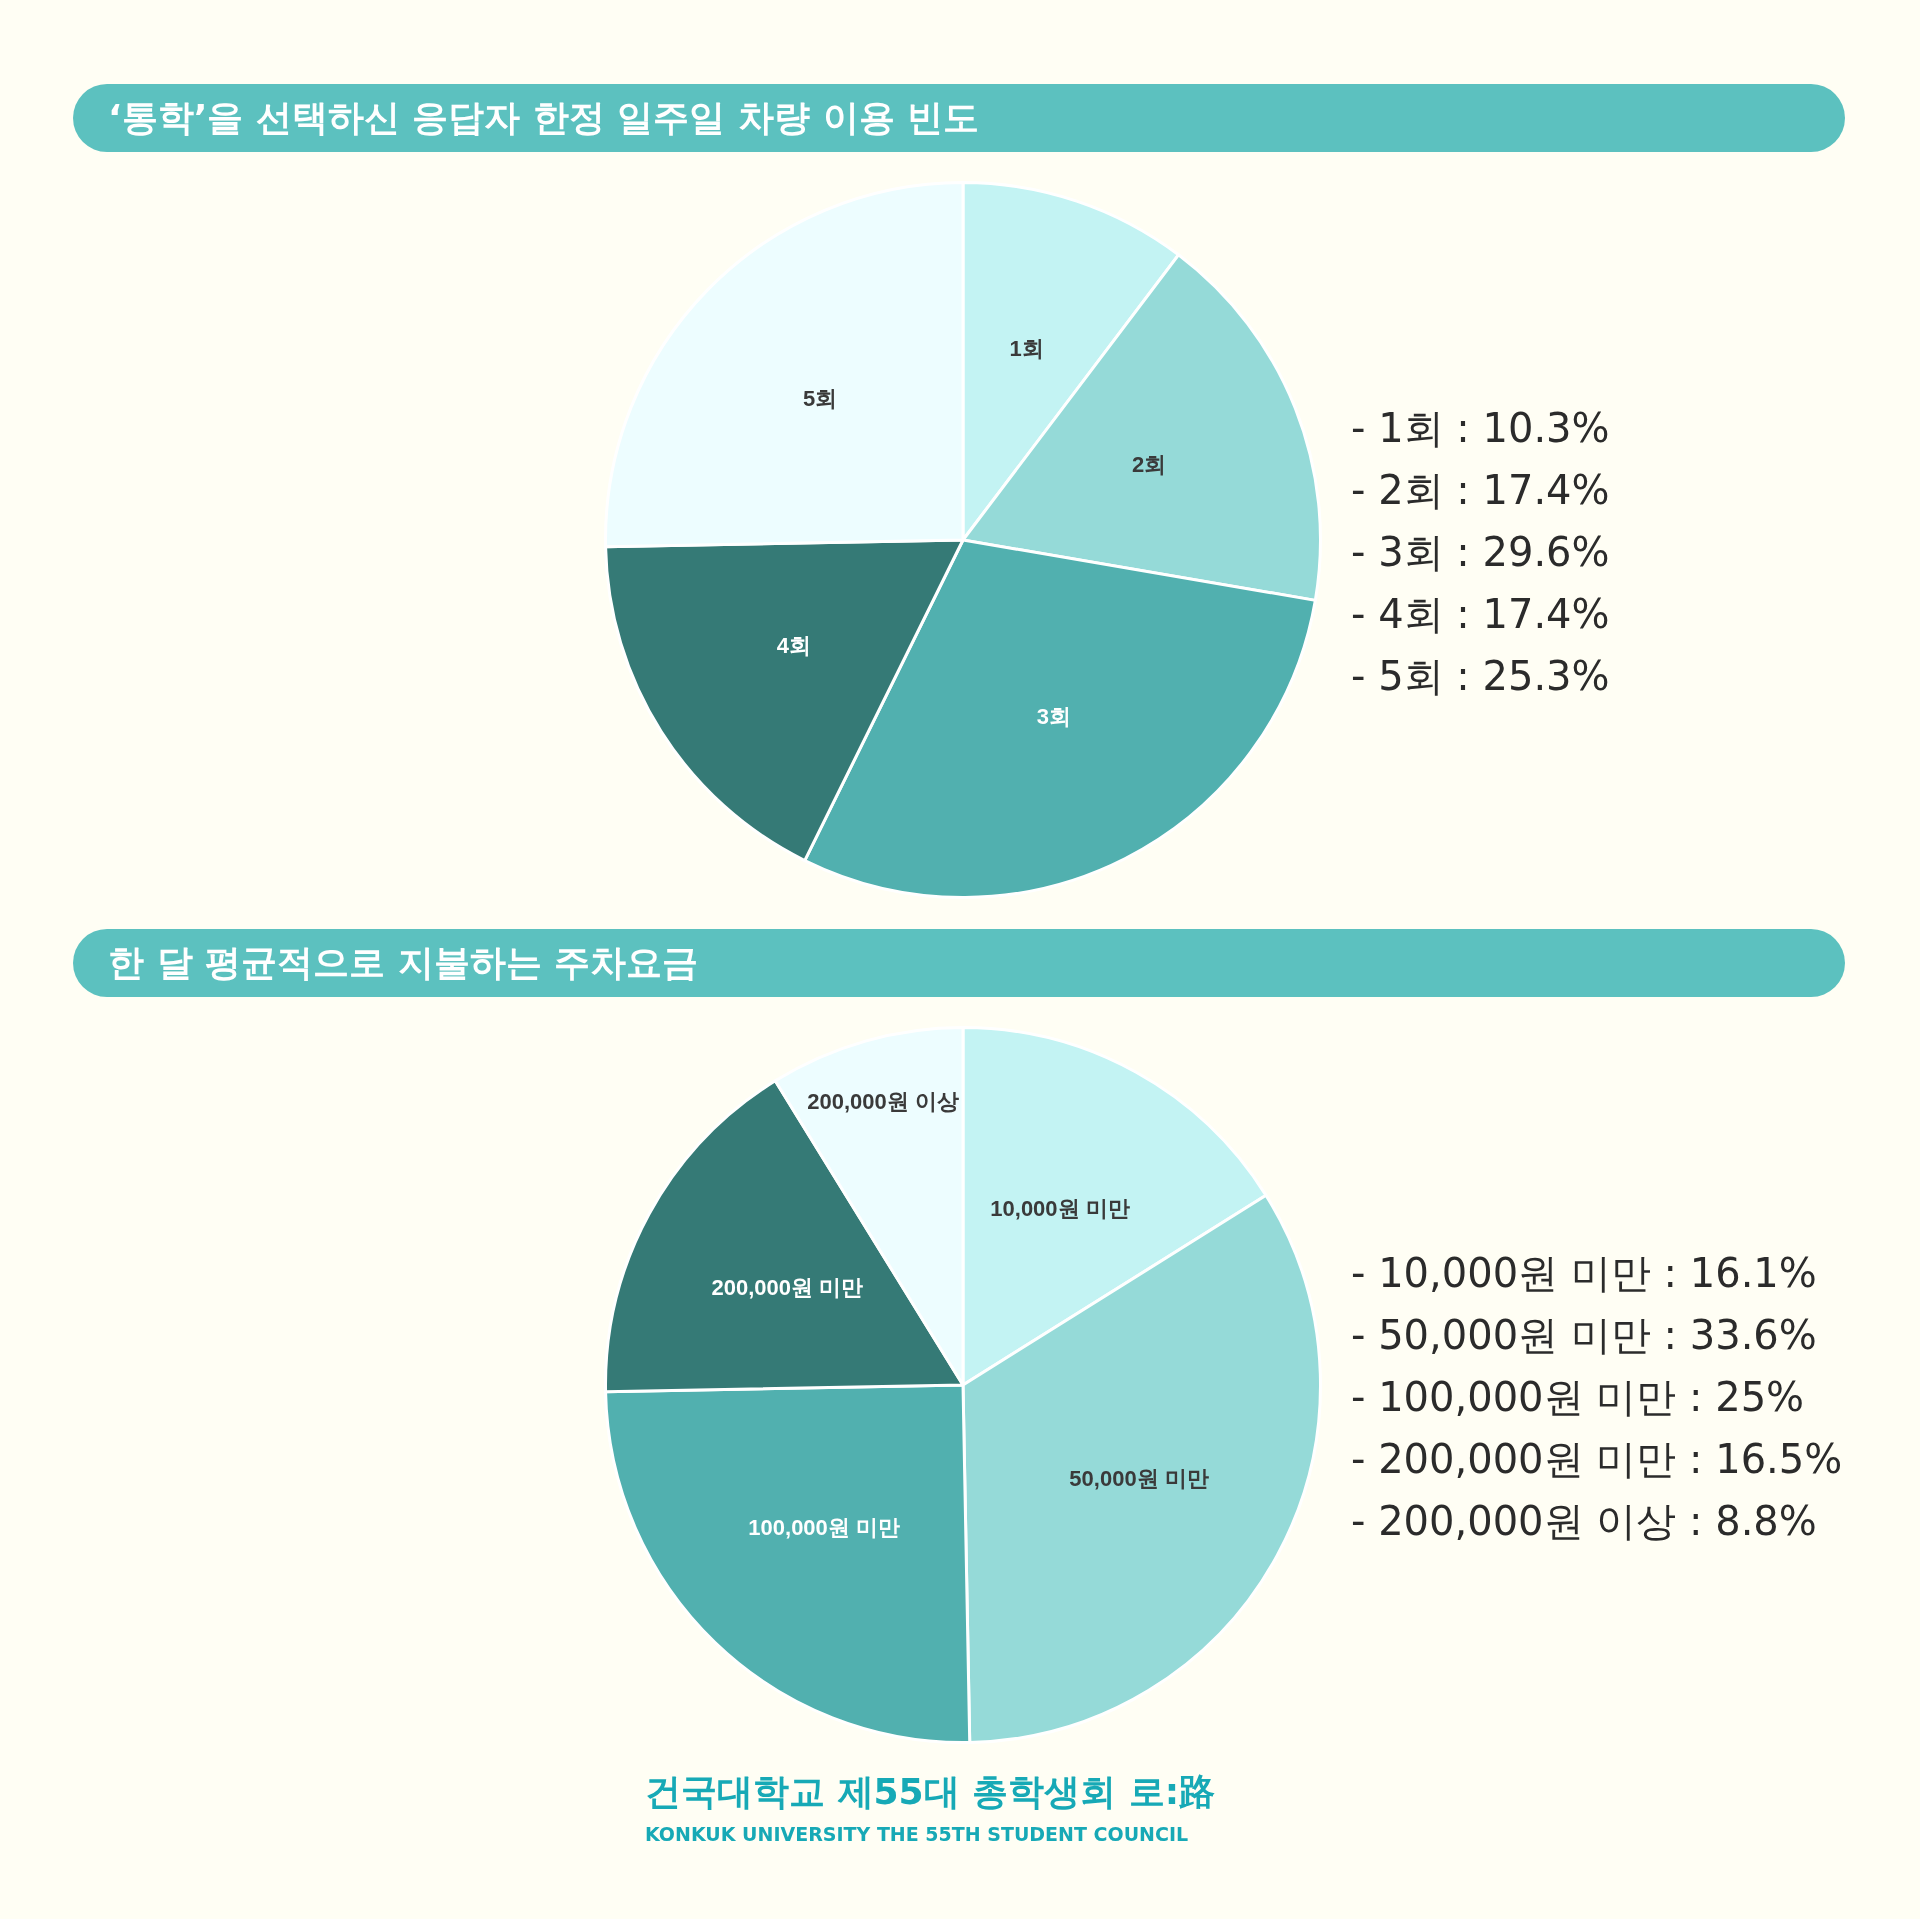  What do you see at coordinates (1480, 676) in the screenshot?
I see `text: - 5회 : 25.3%` at bounding box center [1480, 676].